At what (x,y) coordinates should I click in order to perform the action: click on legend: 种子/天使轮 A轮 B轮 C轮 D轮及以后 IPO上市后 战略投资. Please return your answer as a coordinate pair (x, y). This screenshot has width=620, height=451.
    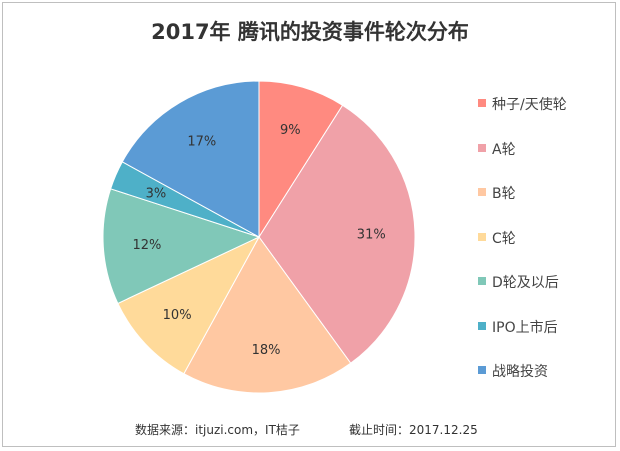
    Looking at the image, I should click on (522, 250).